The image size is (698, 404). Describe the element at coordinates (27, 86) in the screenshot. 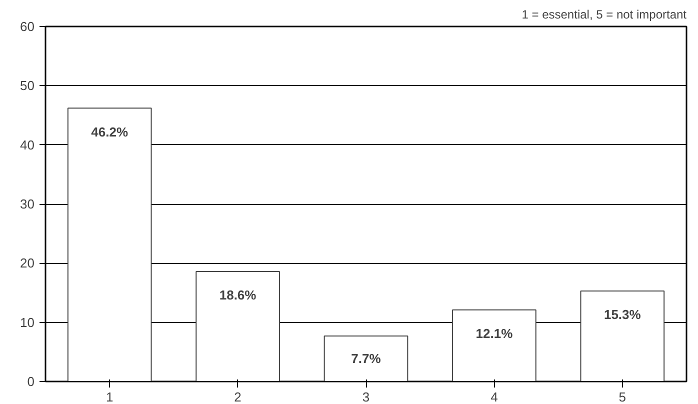

I see `y-tick-label: 50` at that location.